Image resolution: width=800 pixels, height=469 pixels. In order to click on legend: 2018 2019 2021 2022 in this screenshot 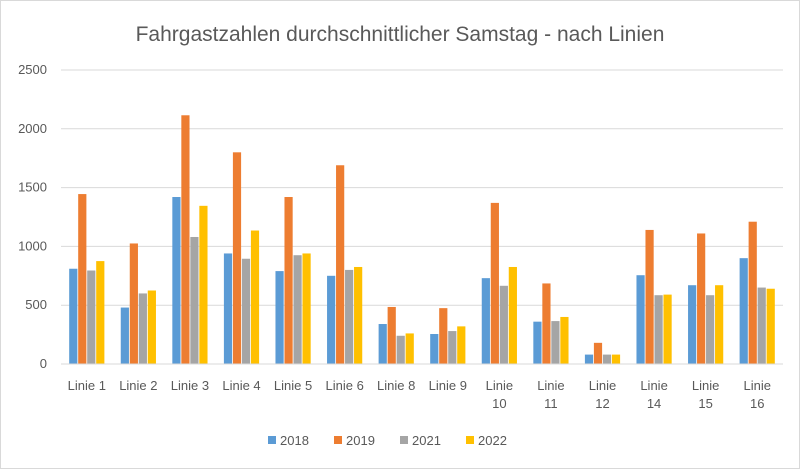, I will do `click(387, 440)`.